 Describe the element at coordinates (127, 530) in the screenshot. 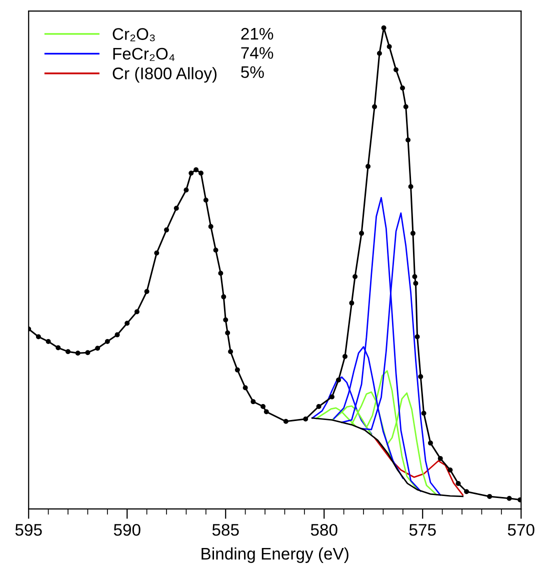

I see `x-tick-label: 590` at that location.